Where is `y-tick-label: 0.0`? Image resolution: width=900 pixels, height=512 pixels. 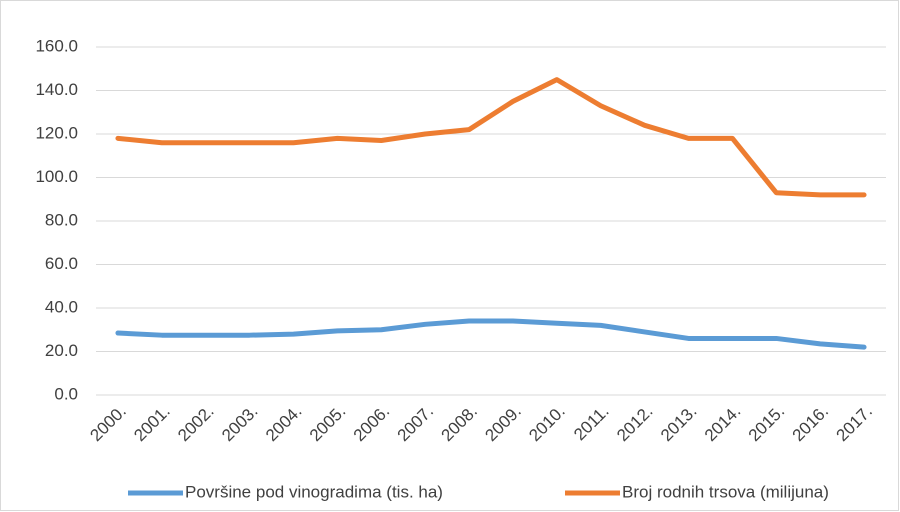
y-tick-label: 0.0 is located at coordinates (66, 393).